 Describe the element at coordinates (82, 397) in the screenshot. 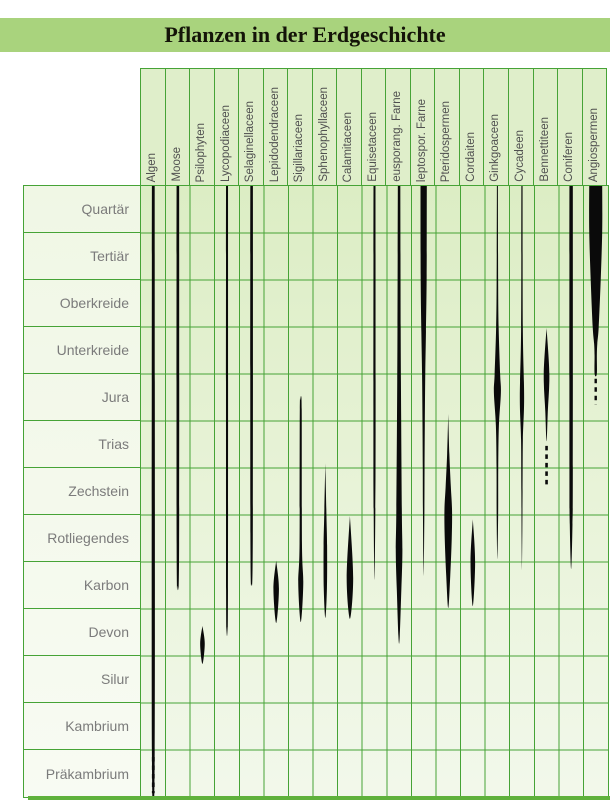

I see `row-label: Jura` at that location.